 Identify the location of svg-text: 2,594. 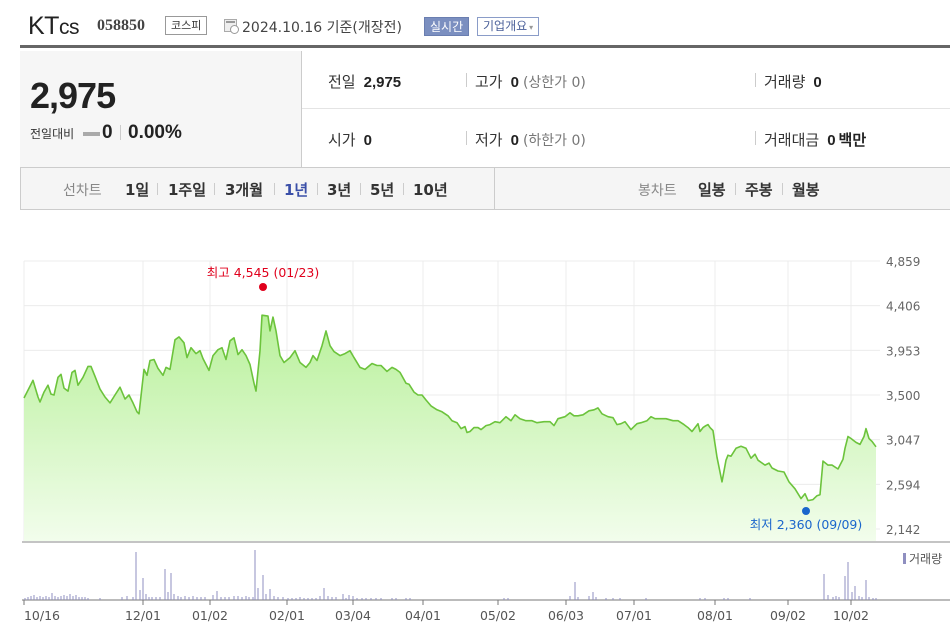
(903, 485).